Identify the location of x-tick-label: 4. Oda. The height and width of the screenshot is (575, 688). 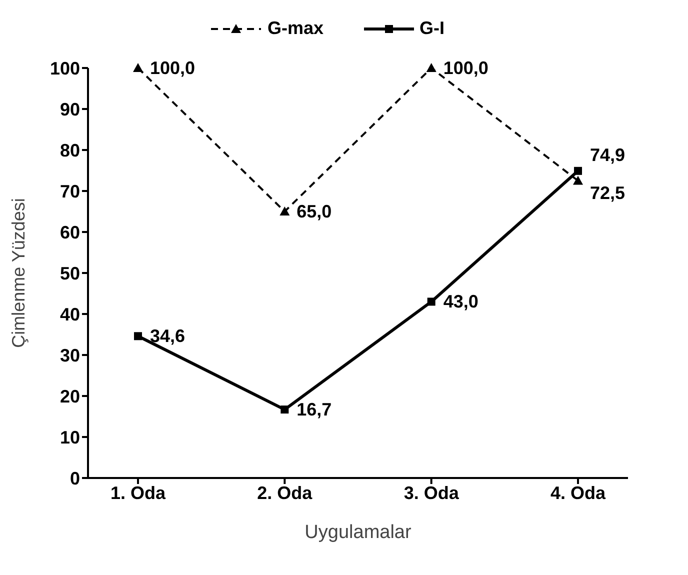
(578, 492).